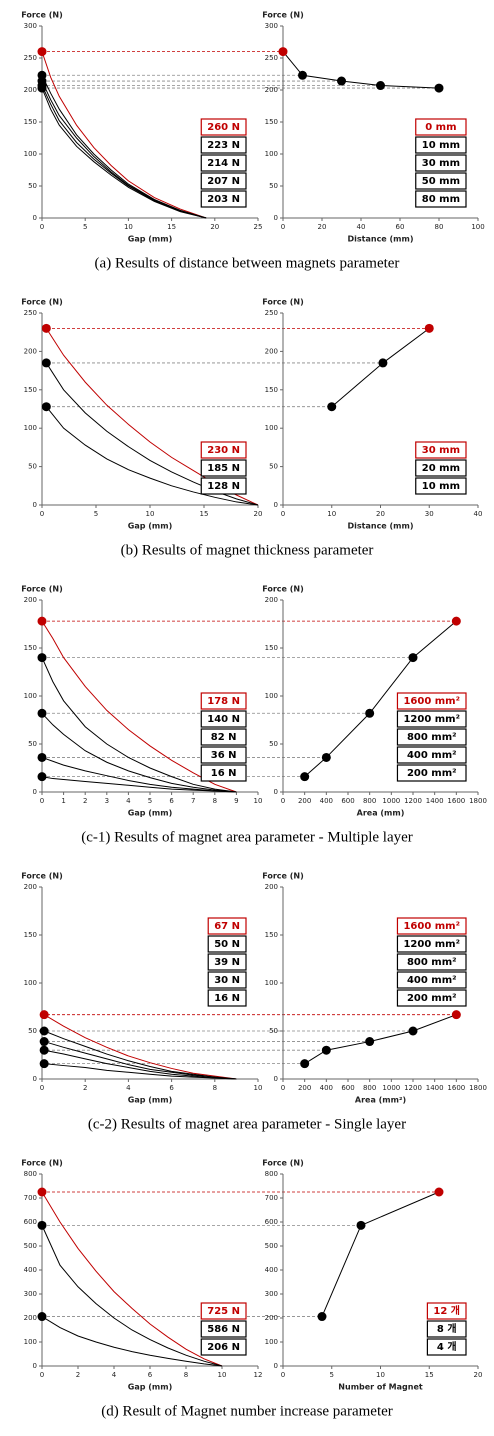 The image size is (494, 1436). Describe the element at coordinates (30, 1294) in the screenshot. I see `y-tick-label: 300` at that location.